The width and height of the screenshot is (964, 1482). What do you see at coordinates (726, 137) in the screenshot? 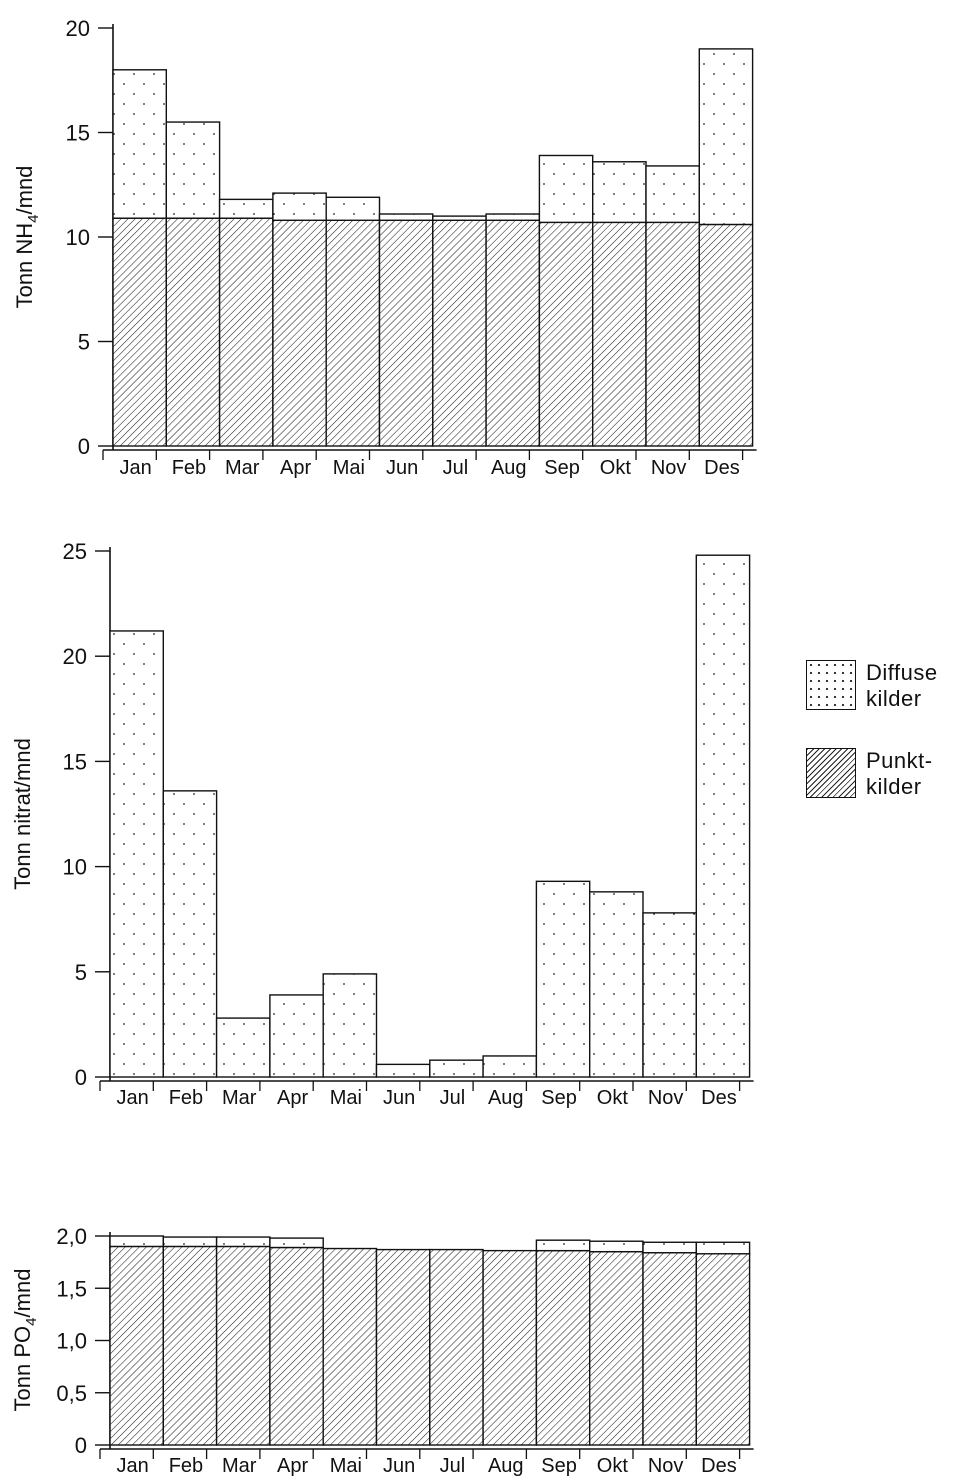
I see `nh4-bar-diffuse-des` at bounding box center [726, 137].